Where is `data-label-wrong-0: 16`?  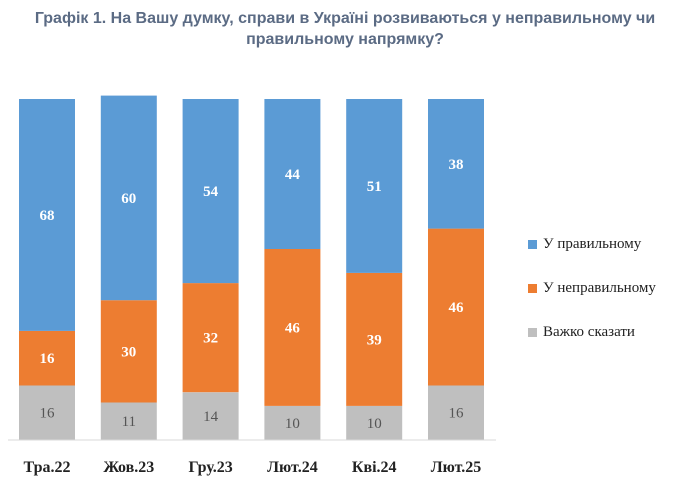
data-label-wrong-0: 16 is located at coordinates (48, 359).